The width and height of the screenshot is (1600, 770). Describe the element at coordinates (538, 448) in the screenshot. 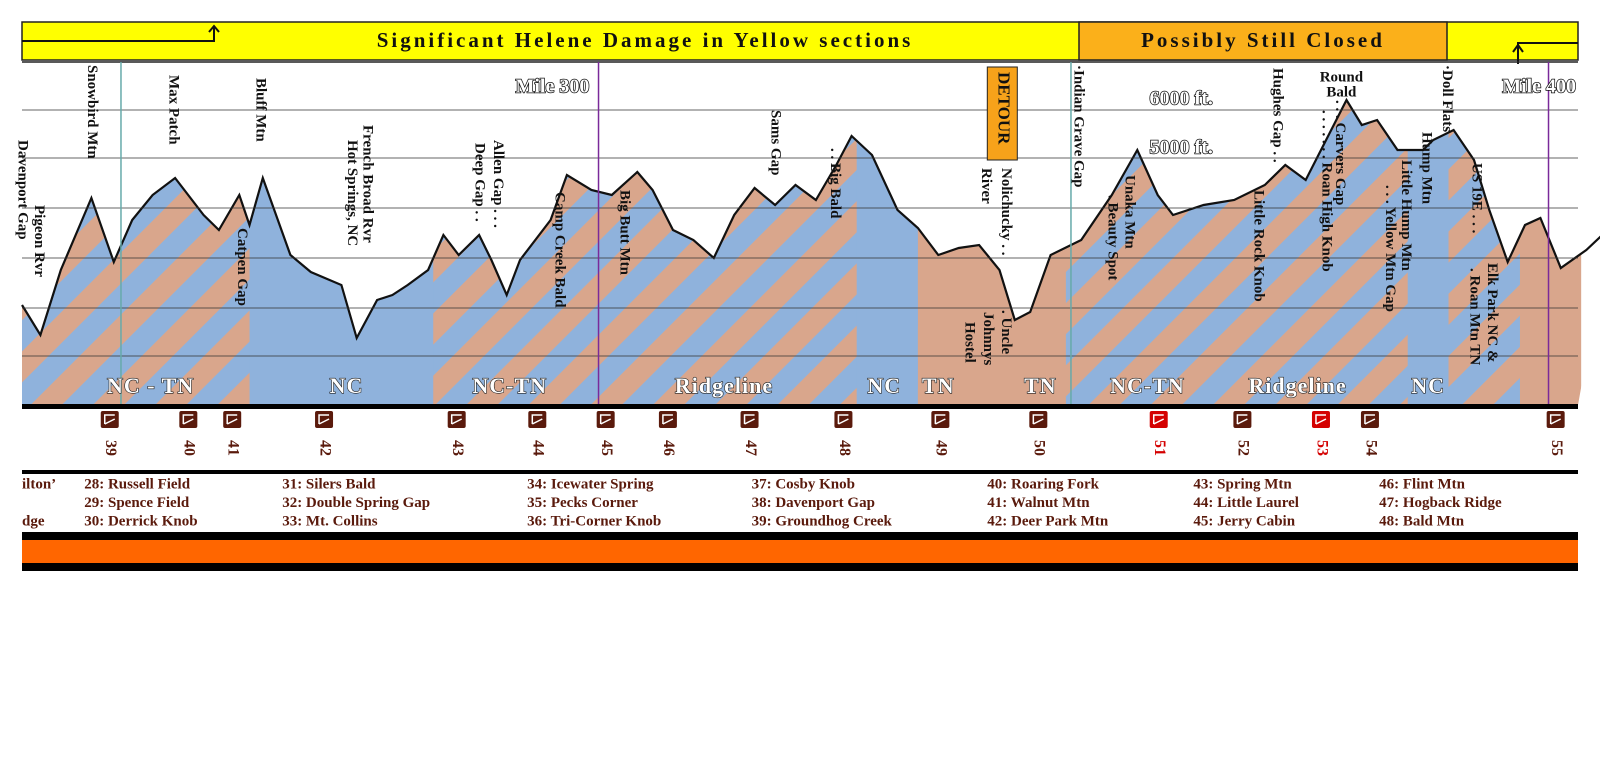

I see `shelter-number: 44` at that location.